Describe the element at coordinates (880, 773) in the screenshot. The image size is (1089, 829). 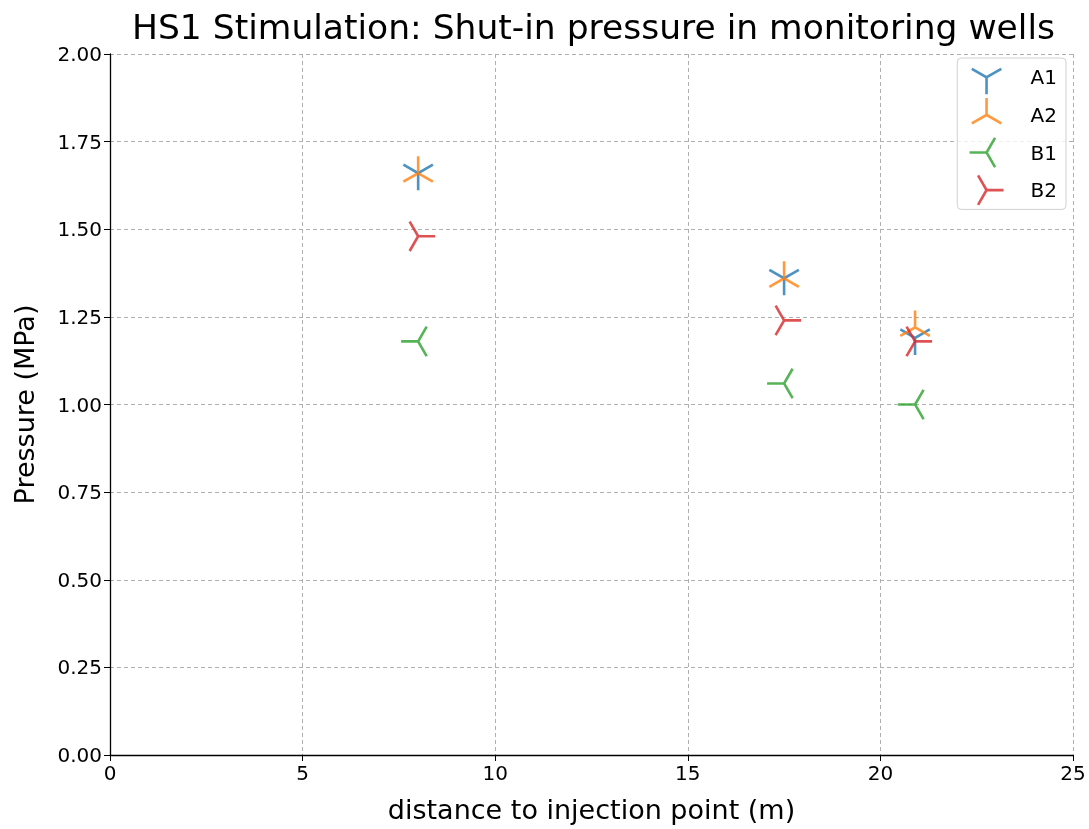
I see `x-tick-label: 20` at that location.